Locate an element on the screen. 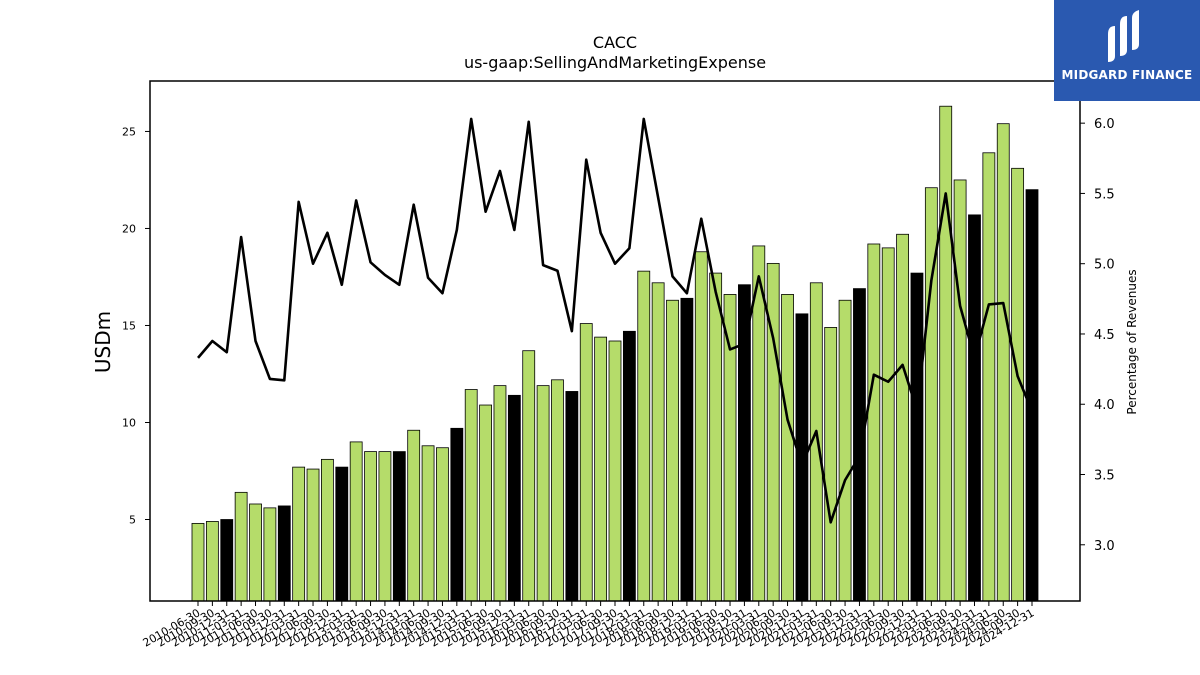 Image resolution: width=1200 pixels, height=675 pixels. brand-logo-text: MIDGARD FINANCE is located at coordinates (1127, 75).